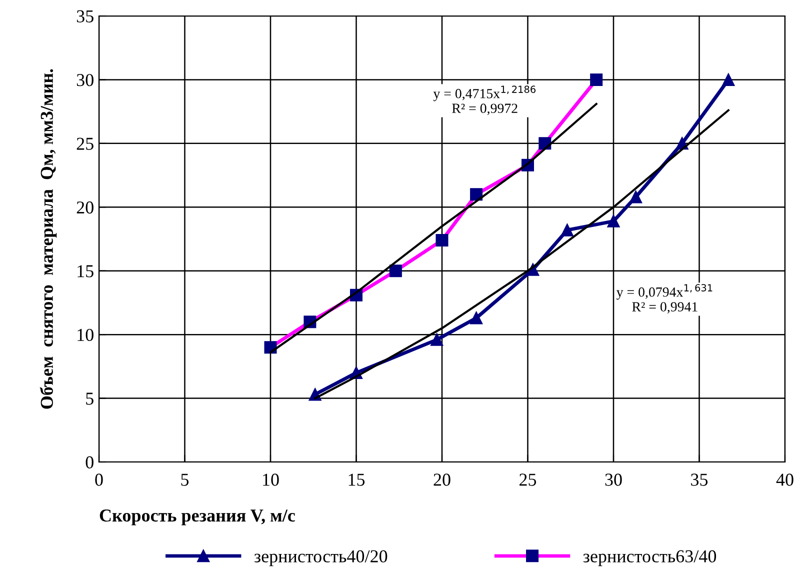 This screenshot has width=803, height=586. Describe the element at coordinates (197, 518) in the screenshot. I see `x-axis-title: Скорость резания V, м/с` at that location.